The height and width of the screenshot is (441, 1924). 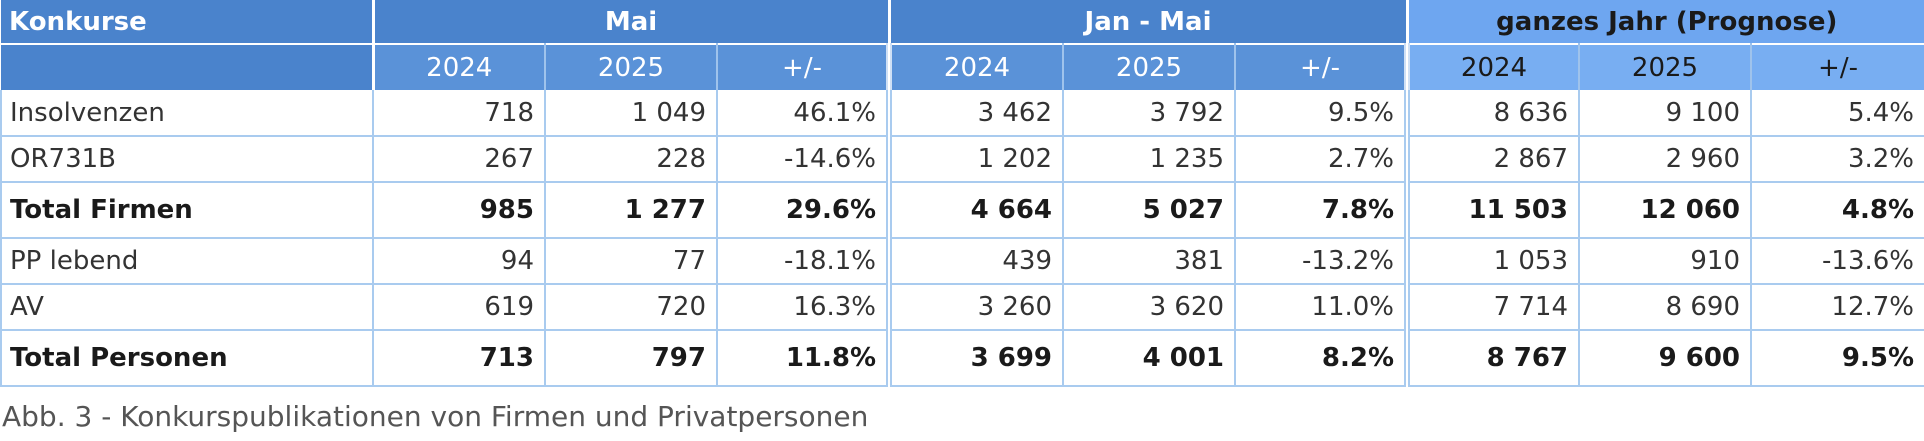 What do you see at coordinates (1492, 113) in the screenshot?
I see `table-cell: 8 636` at bounding box center [1492, 113].